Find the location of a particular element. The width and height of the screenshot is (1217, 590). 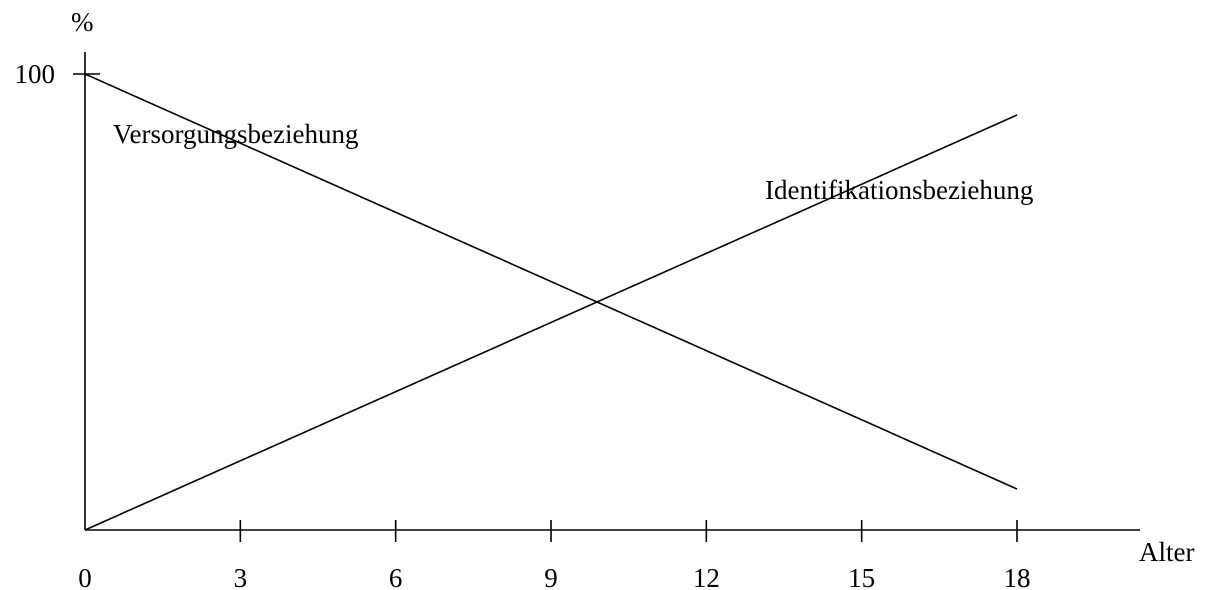

series-label-identifikationsbeziehung: Identifikationsbeziehung is located at coordinates (899, 190).